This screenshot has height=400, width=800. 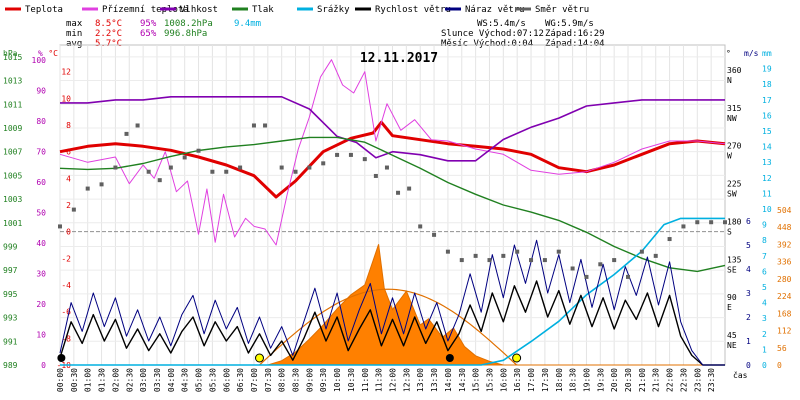 I want to click on direction-compass: SE, so click(x=732, y=269).